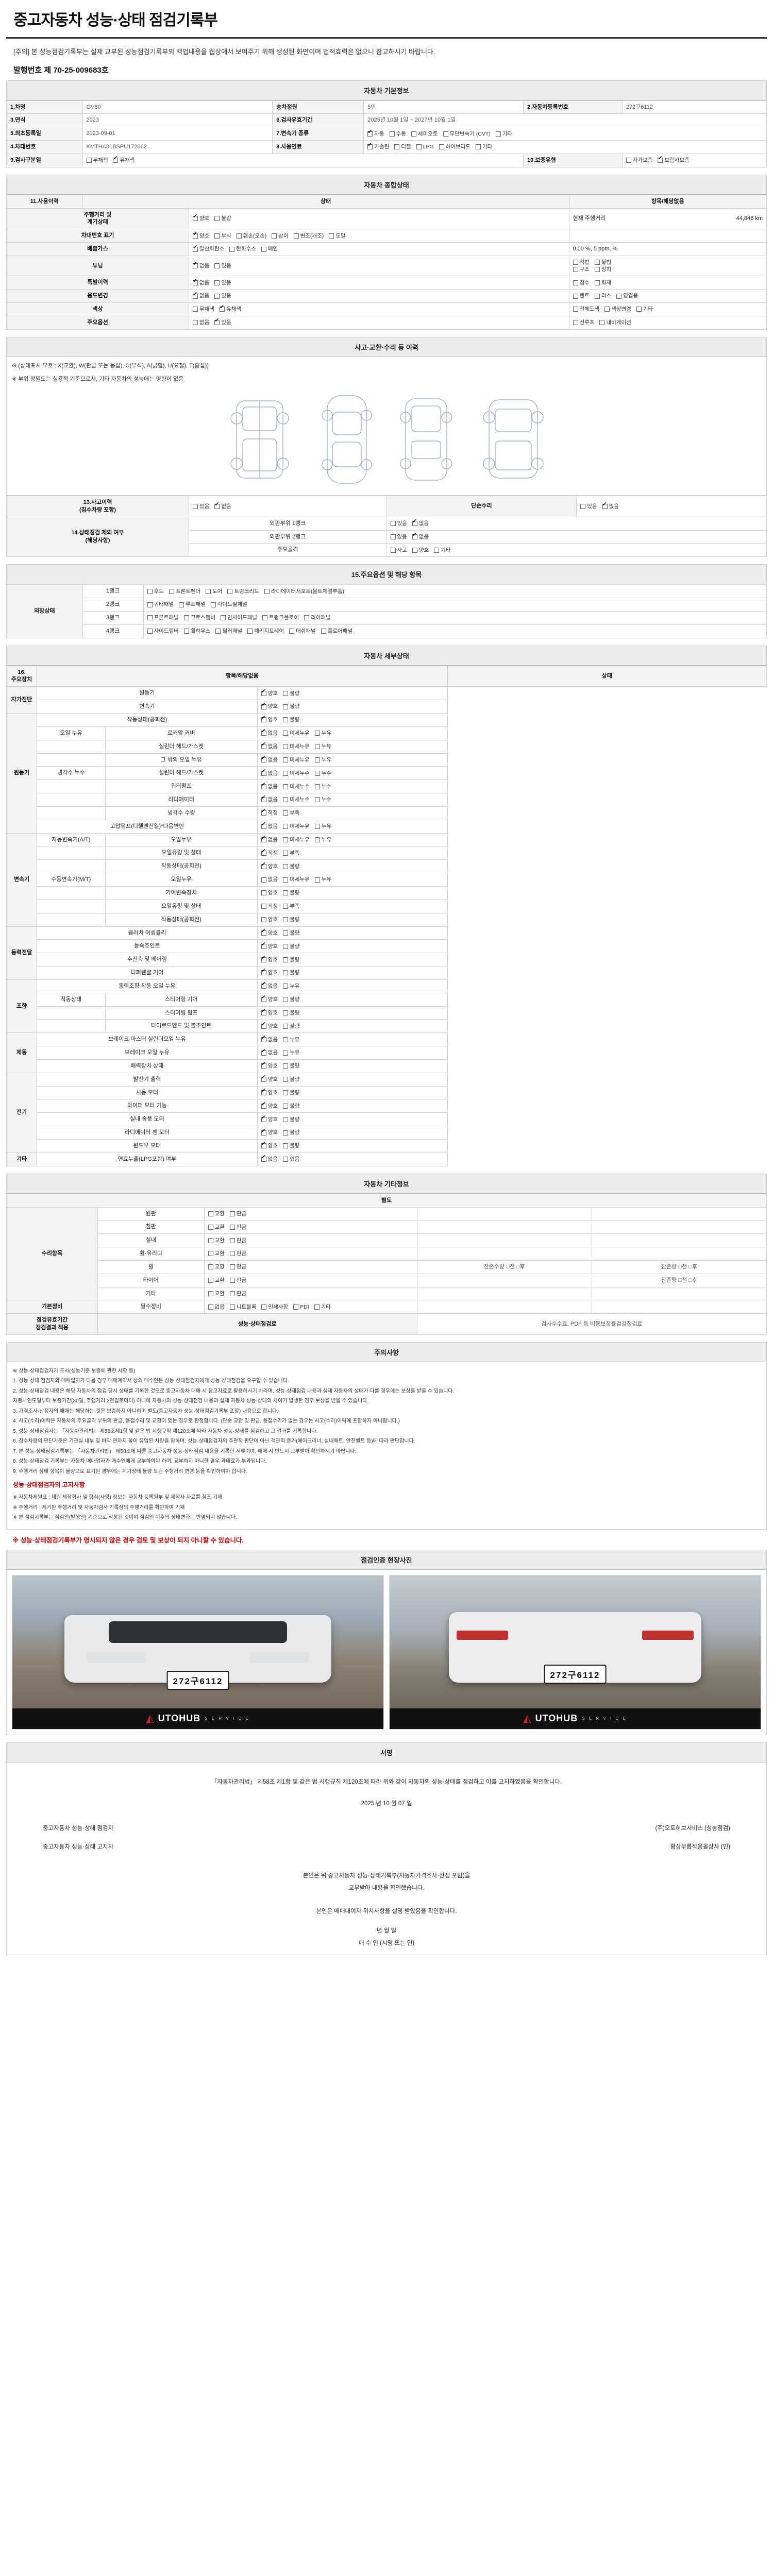 This screenshot has height=2576, width=773. I want to click on state-opt-0-0-1: 불량, so click(291, 693).